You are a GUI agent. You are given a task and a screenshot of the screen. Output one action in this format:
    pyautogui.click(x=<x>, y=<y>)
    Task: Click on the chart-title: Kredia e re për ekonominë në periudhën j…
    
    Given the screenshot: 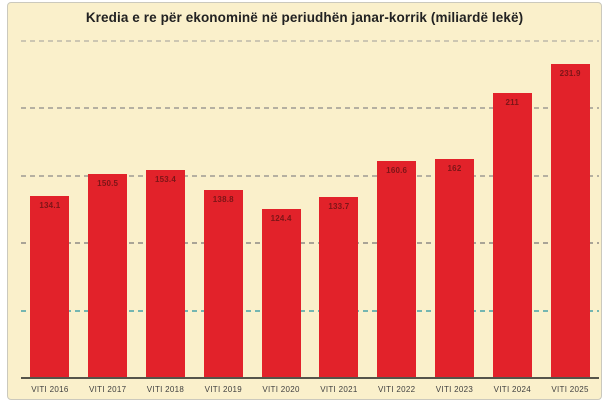 What is the action you would take?
    pyautogui.click(x=304, y=17)
    